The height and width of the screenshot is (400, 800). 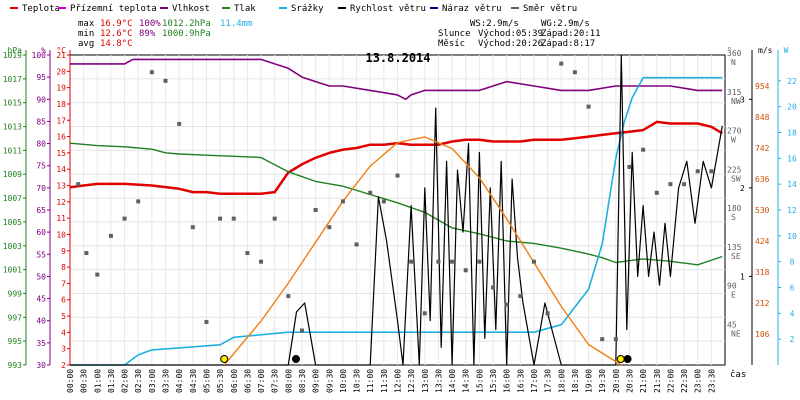 What do you see at coordinates (61, 50) in the screenshot?
I see `degc-axis-label: °C` at bounding box center [61, 50].